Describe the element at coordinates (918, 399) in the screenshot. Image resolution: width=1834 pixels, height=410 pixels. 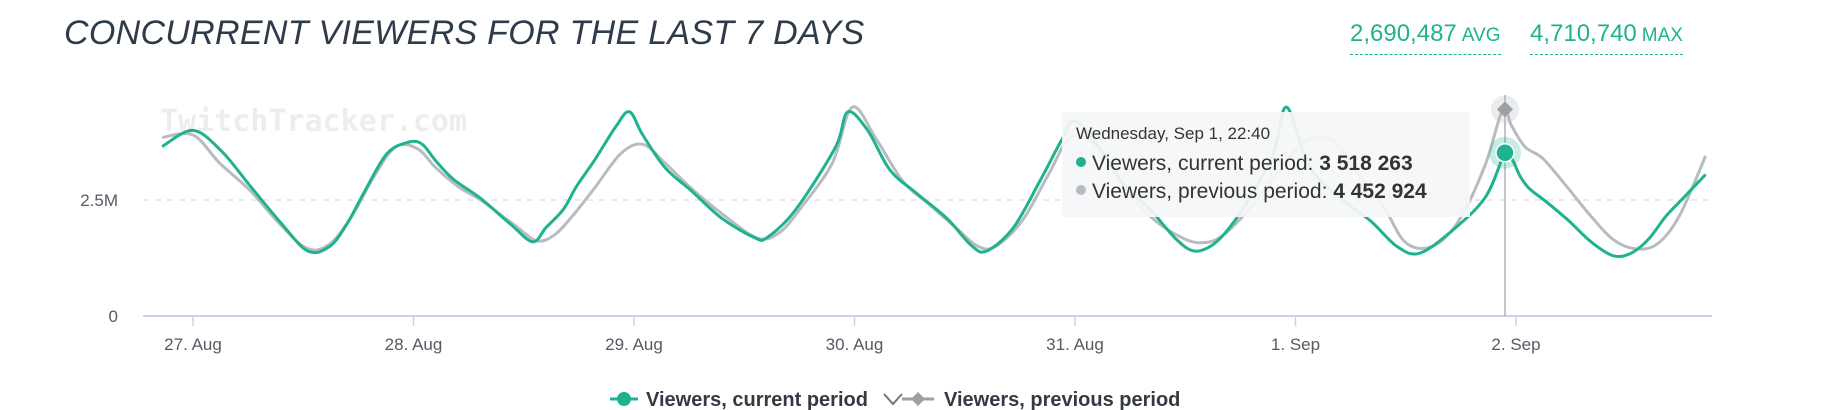
I see `legend-previous-marker` at that location.